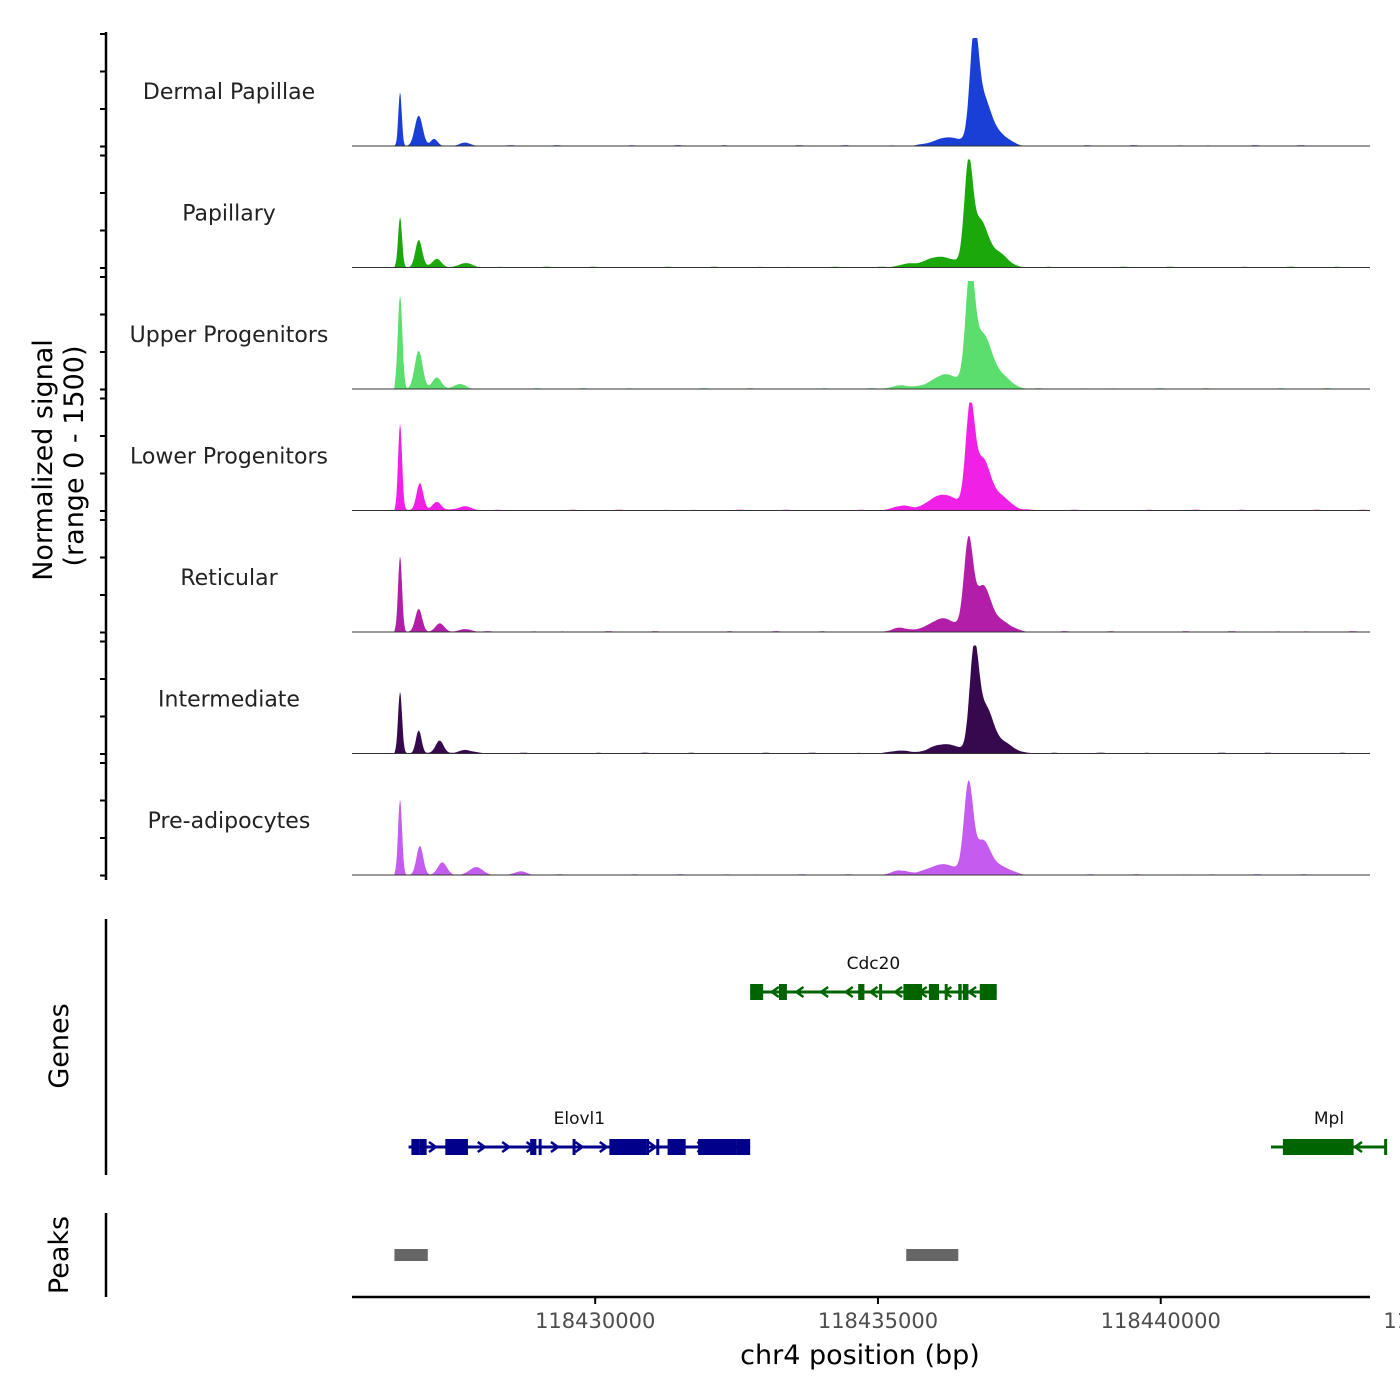 The height and width of the screenshot is (1400, 1400). What do you see at coordinates (595, 1321) in the screenshot?
I see `x-tick-label: 118430000` at bounding box center [595, 1321].